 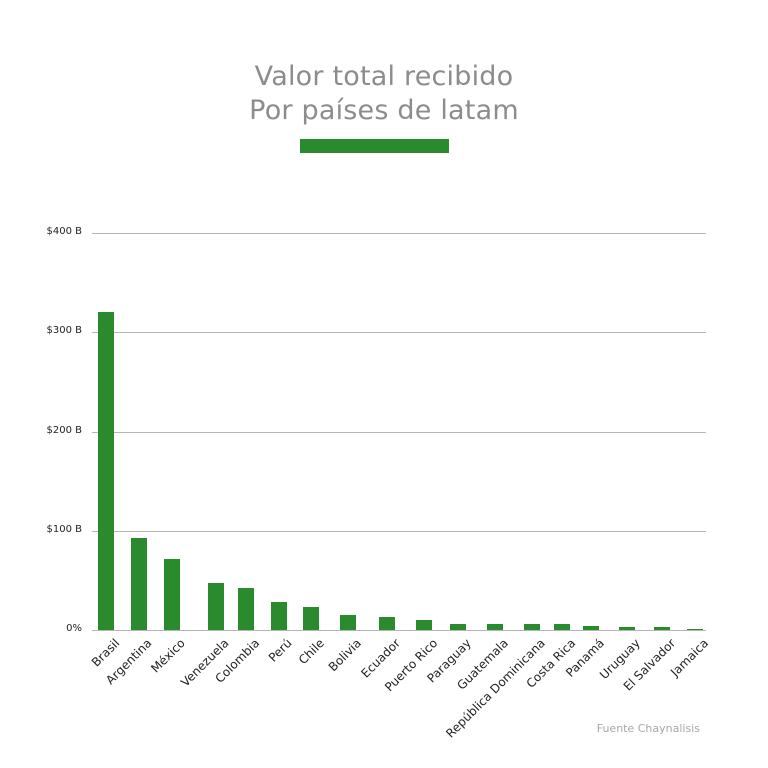 What do you see at coordinates (74, 628) in the screenshot?
I see `y-axis-tick-label: 0%` at bounding box center [74, 628].